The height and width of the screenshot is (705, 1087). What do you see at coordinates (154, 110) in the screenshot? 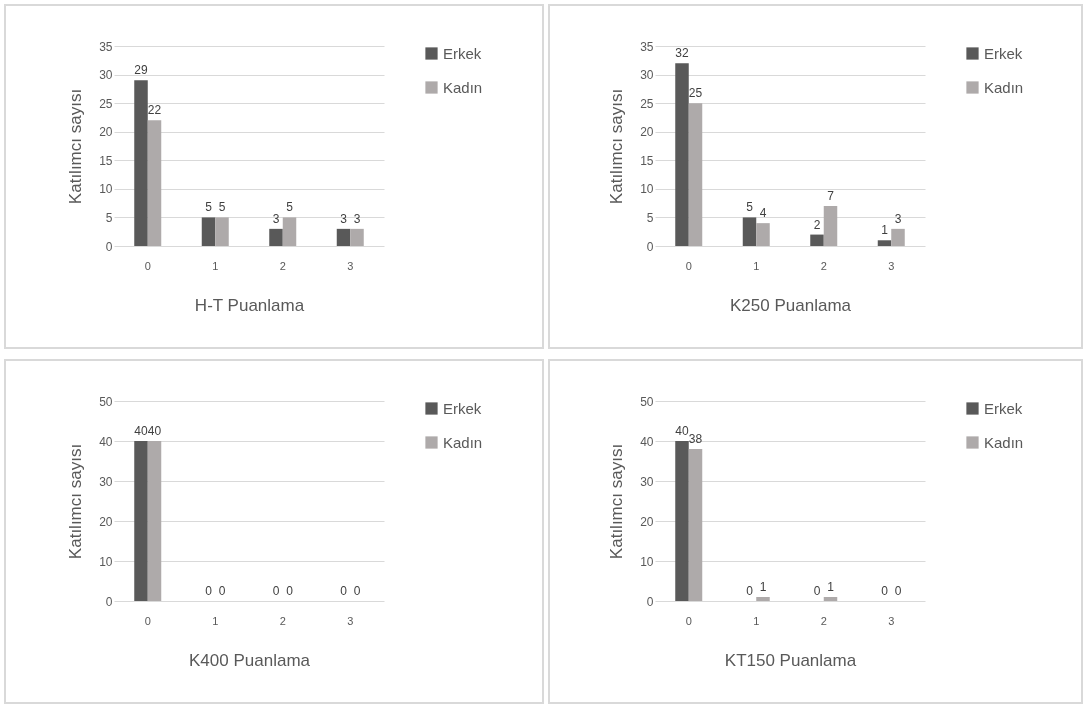
I see `data-label: 22` at bounding box center [154, 110].